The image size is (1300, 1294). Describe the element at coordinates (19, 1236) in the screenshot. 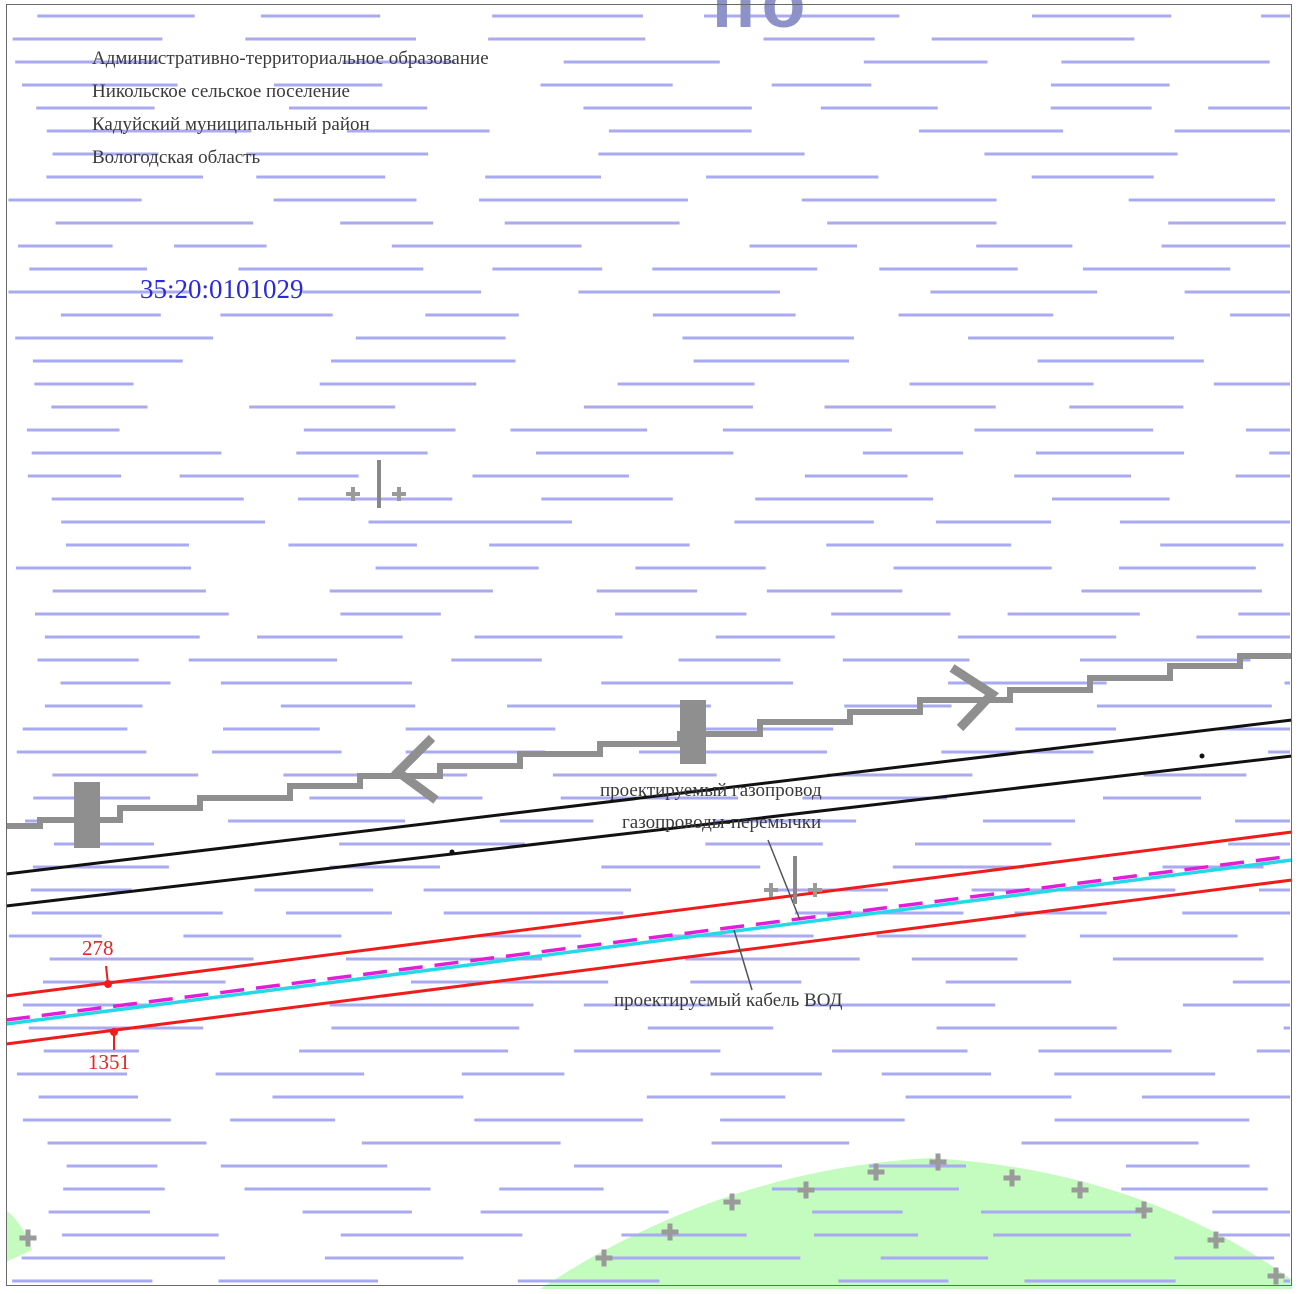

I see `meadow-area-left` at that location.